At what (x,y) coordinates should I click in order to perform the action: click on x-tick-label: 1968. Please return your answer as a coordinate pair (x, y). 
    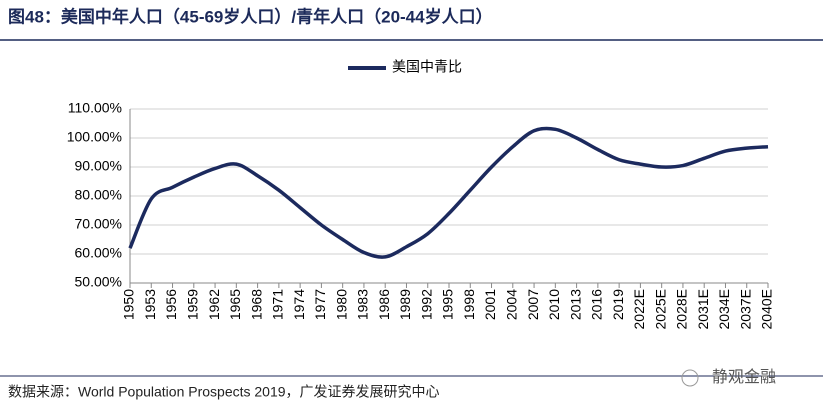
    Looking at the image, I should click on (256, 304).